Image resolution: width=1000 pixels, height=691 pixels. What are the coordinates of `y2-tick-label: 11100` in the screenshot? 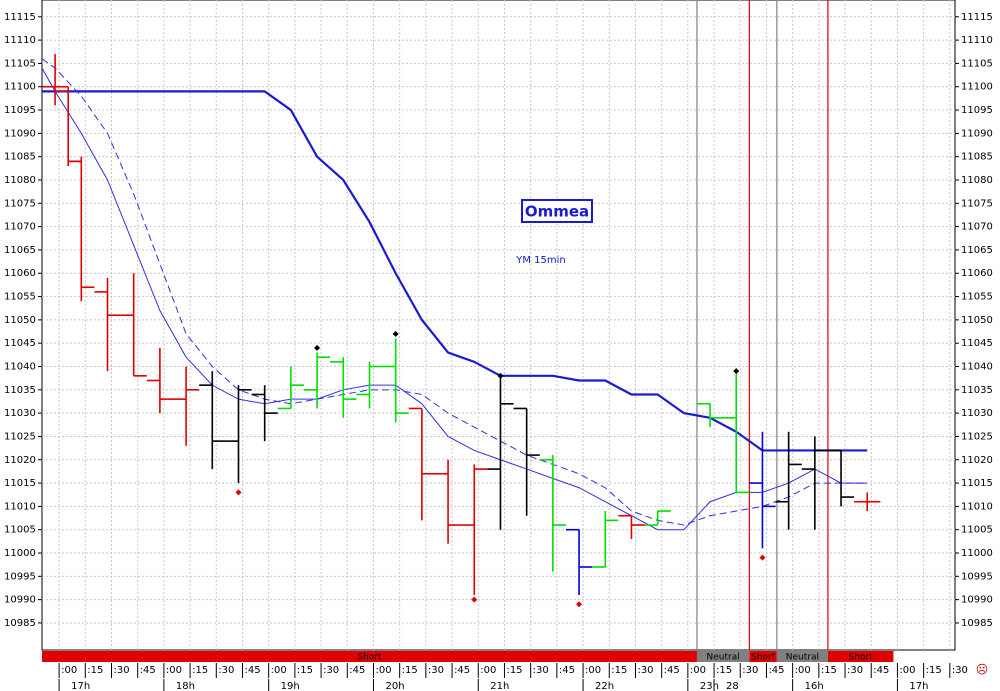 It's located at (977, 87).